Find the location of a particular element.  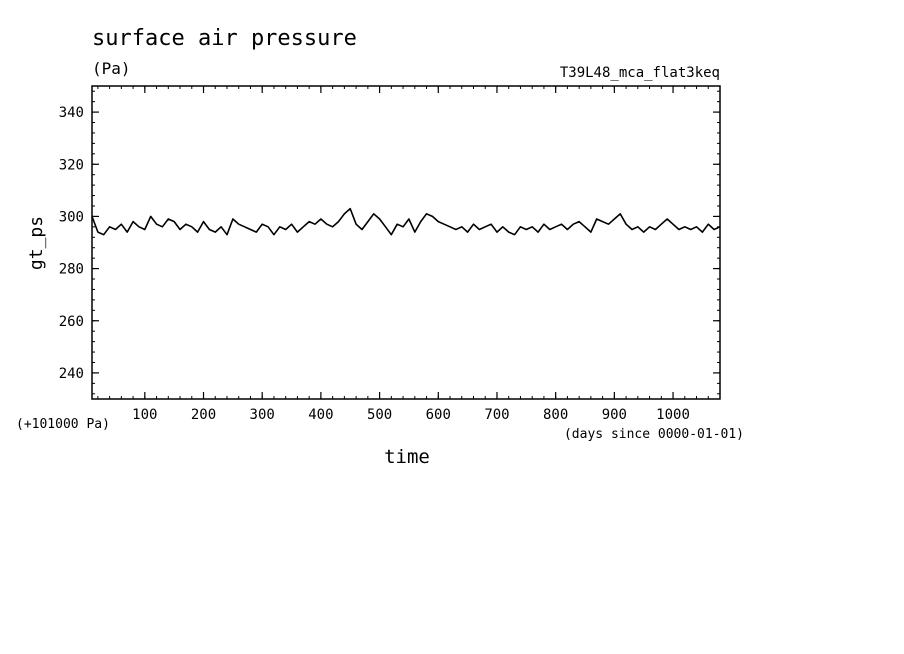

x-tick-label: 400 is located at coordinates (320, 415).